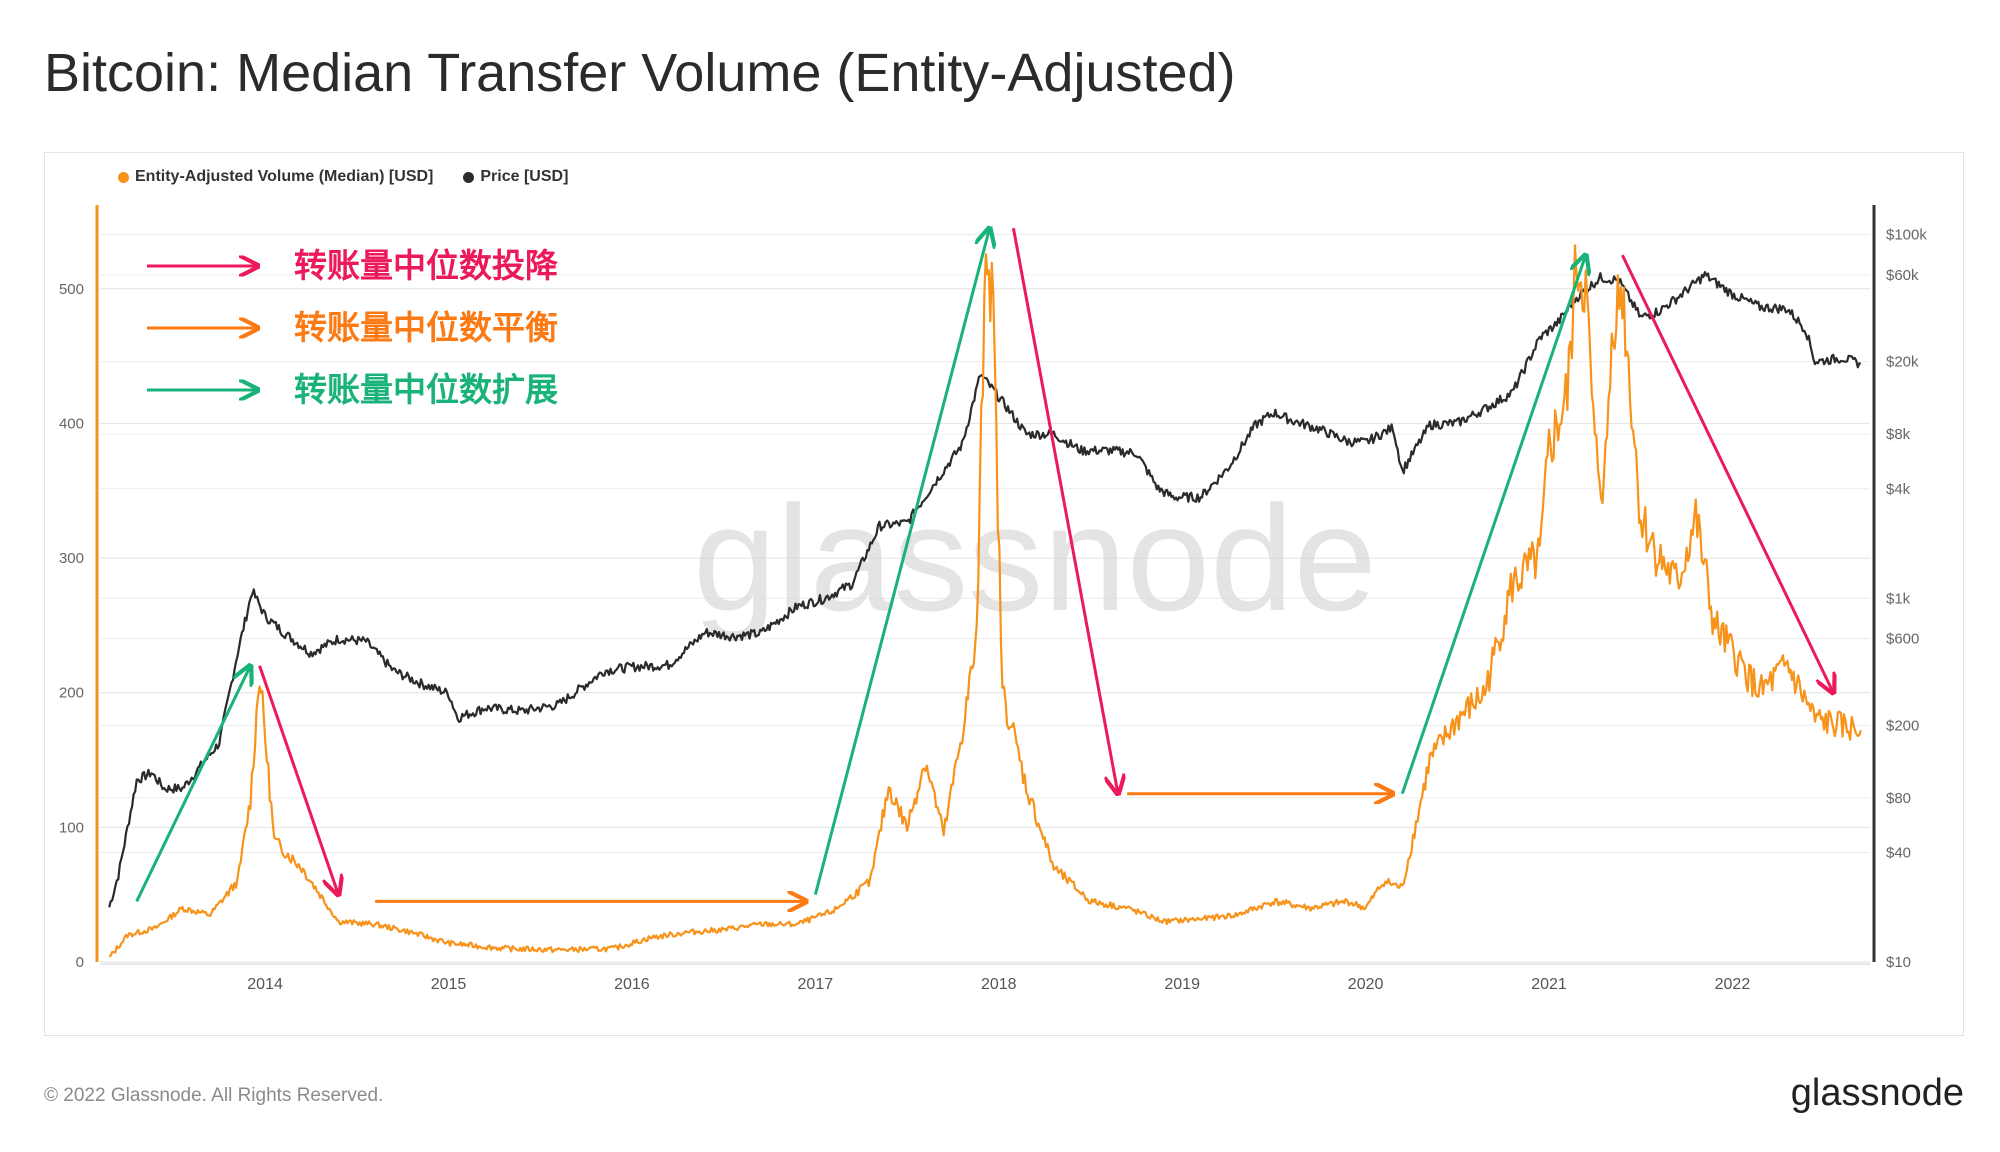 The height and width of the screenshot is (1152, 2000). Describe the element at coordinates (1906, 235) in the screenshot. I see `y-right-tick-label-10: $100k` at that location.